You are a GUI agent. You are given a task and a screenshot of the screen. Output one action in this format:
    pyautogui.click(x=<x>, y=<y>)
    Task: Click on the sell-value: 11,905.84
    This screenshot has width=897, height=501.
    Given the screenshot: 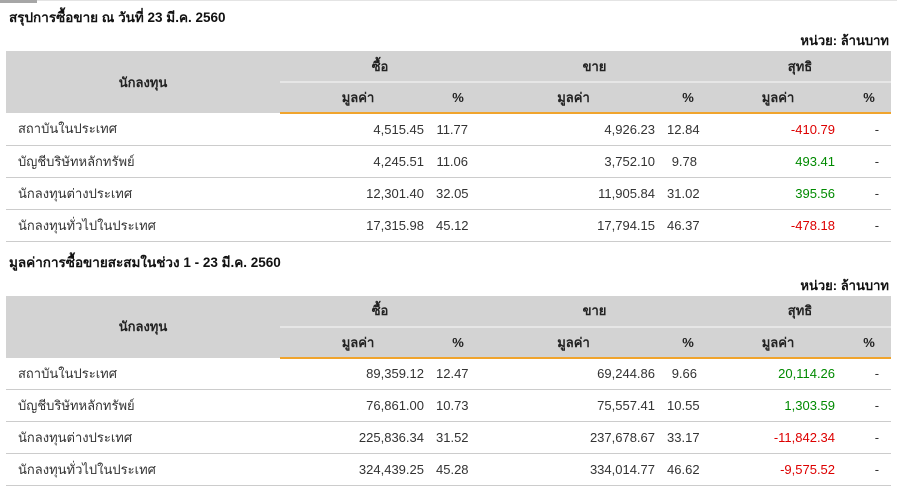 What is the action you would take?
    pyautogui.click(x=574, y=193)
    